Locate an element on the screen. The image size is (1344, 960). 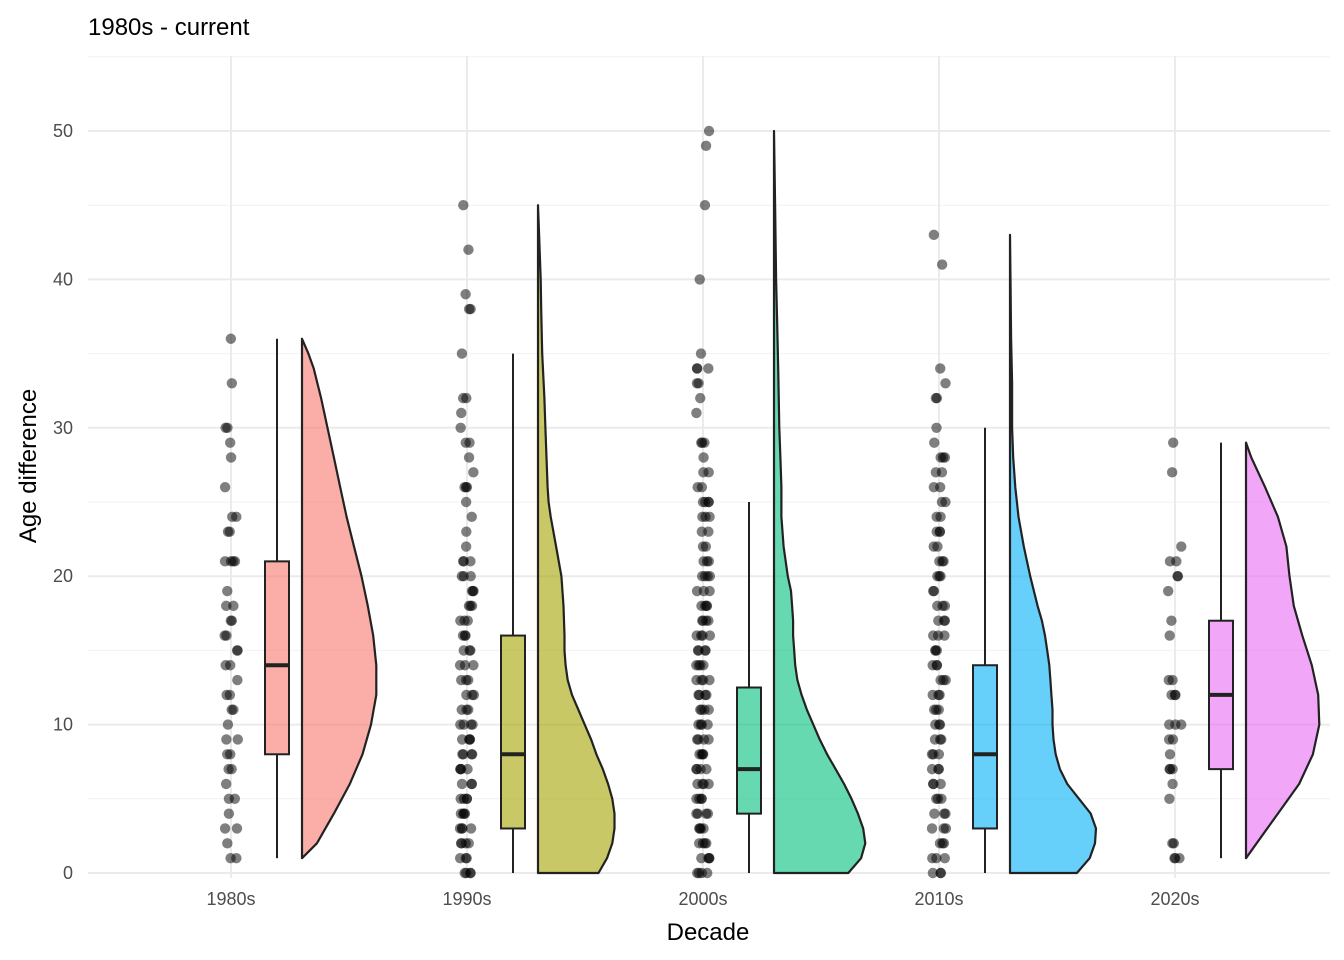
category-group-1990s is located at coordinates (535, 539).